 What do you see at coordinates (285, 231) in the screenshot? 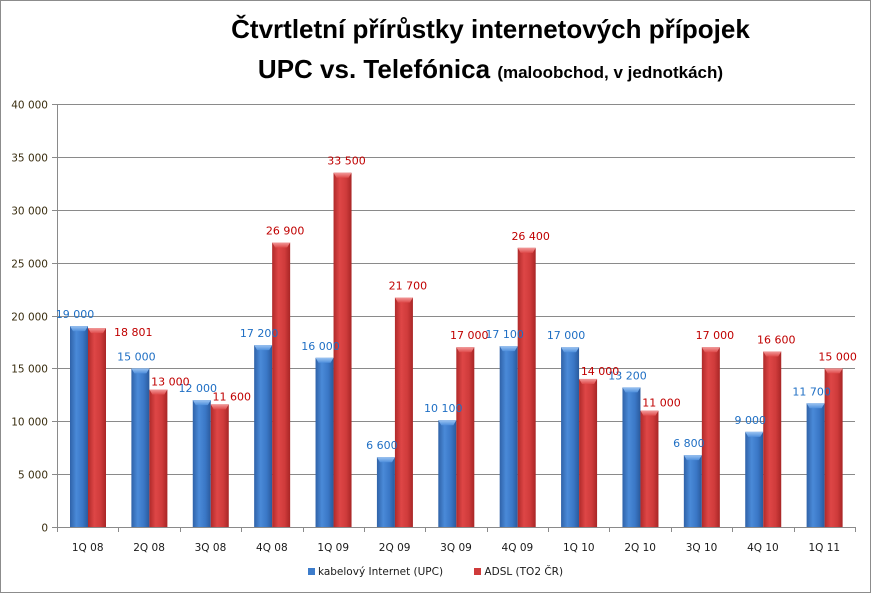
I see `data-label-adsl: 26 900` at bounding box center [285, 231].